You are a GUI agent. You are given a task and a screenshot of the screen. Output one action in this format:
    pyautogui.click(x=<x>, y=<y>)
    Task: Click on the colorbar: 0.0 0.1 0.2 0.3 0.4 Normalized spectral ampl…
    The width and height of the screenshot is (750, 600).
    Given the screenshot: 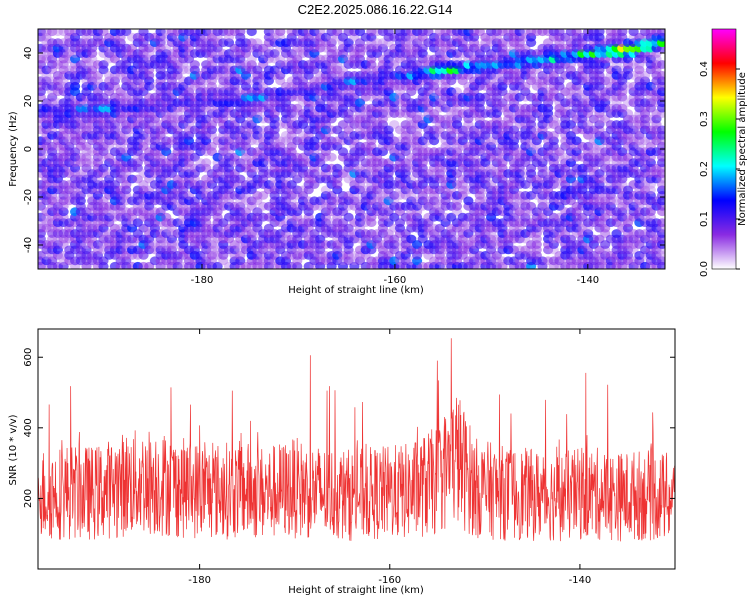 What is the action you would take?
    pyautogui.click(x=723, y=152)
    